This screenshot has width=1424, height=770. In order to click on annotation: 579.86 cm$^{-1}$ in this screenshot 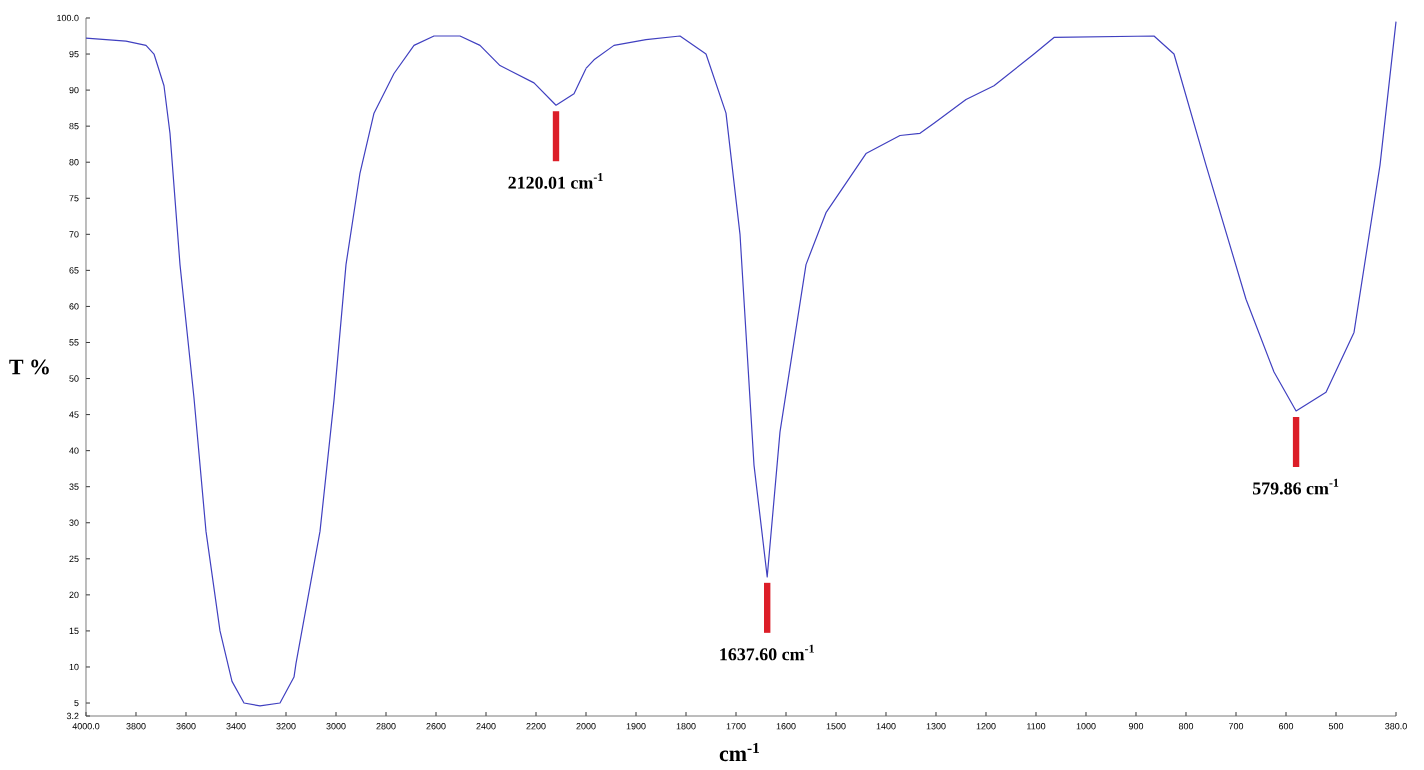, I will do `click(1295, 486)`.